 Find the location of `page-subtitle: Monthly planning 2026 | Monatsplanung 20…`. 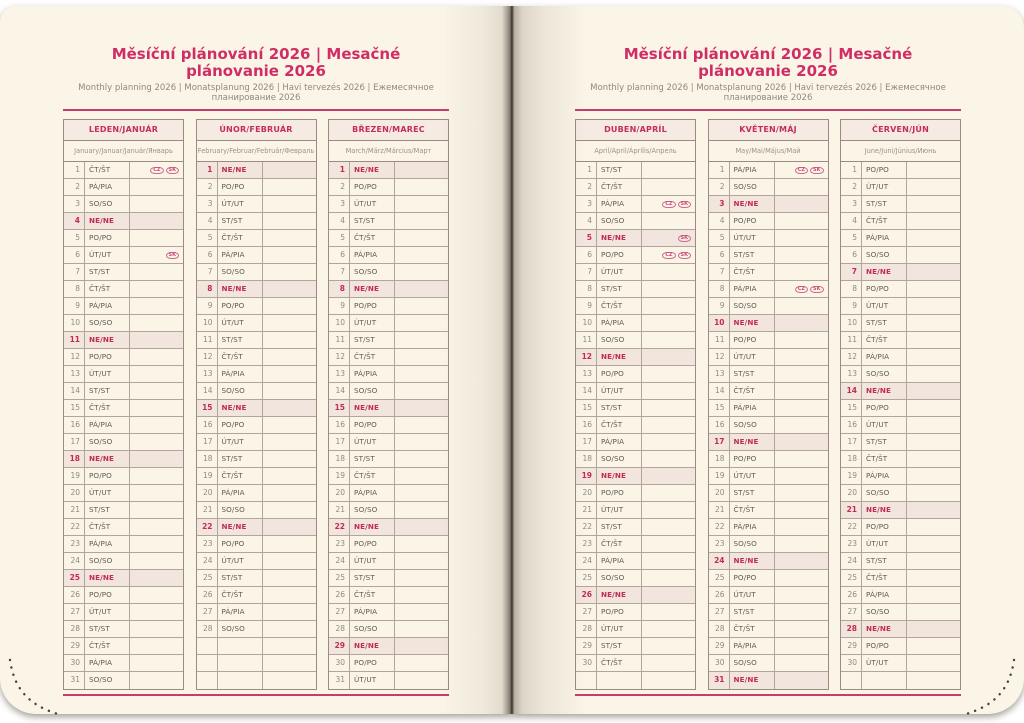

page-subtitle: Monthly planning 2026 | Monatsplanung 20… is located at coordinates (768, 93).